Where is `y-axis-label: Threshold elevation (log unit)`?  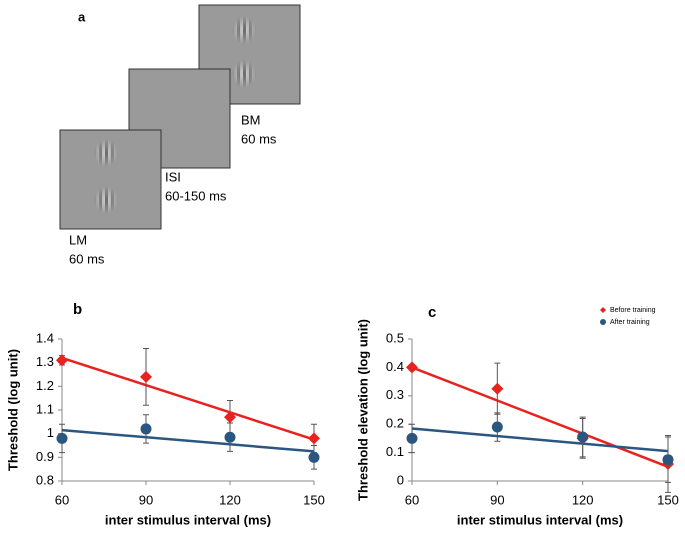
y-axis-label: Threshold elevation (log unit) is located at coordinates (362, 410).